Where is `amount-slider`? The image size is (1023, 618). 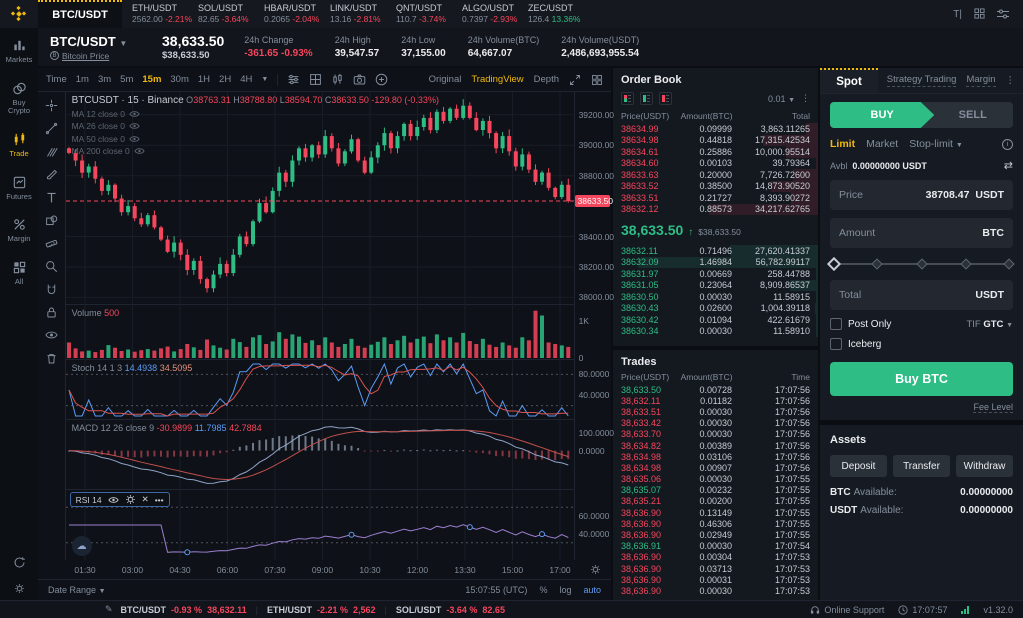 amount-slider is located at coordinates (920, 264).